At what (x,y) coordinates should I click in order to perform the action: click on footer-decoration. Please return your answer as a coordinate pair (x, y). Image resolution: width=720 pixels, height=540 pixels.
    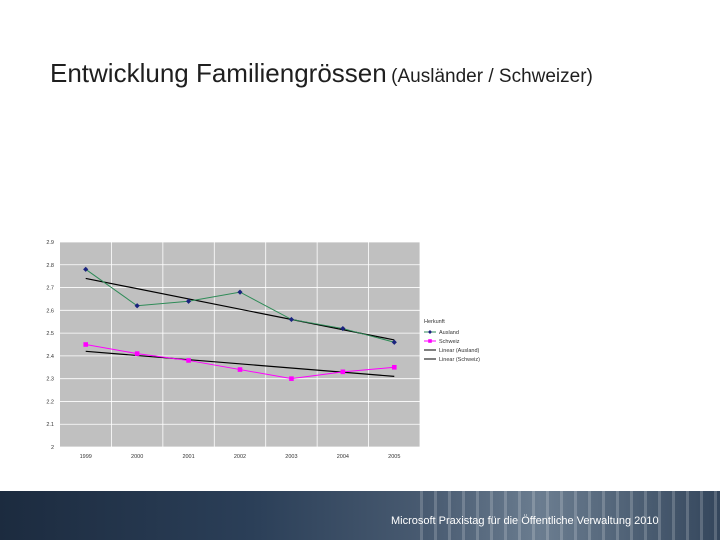
    Looking at the image, I should click on (570, 515).